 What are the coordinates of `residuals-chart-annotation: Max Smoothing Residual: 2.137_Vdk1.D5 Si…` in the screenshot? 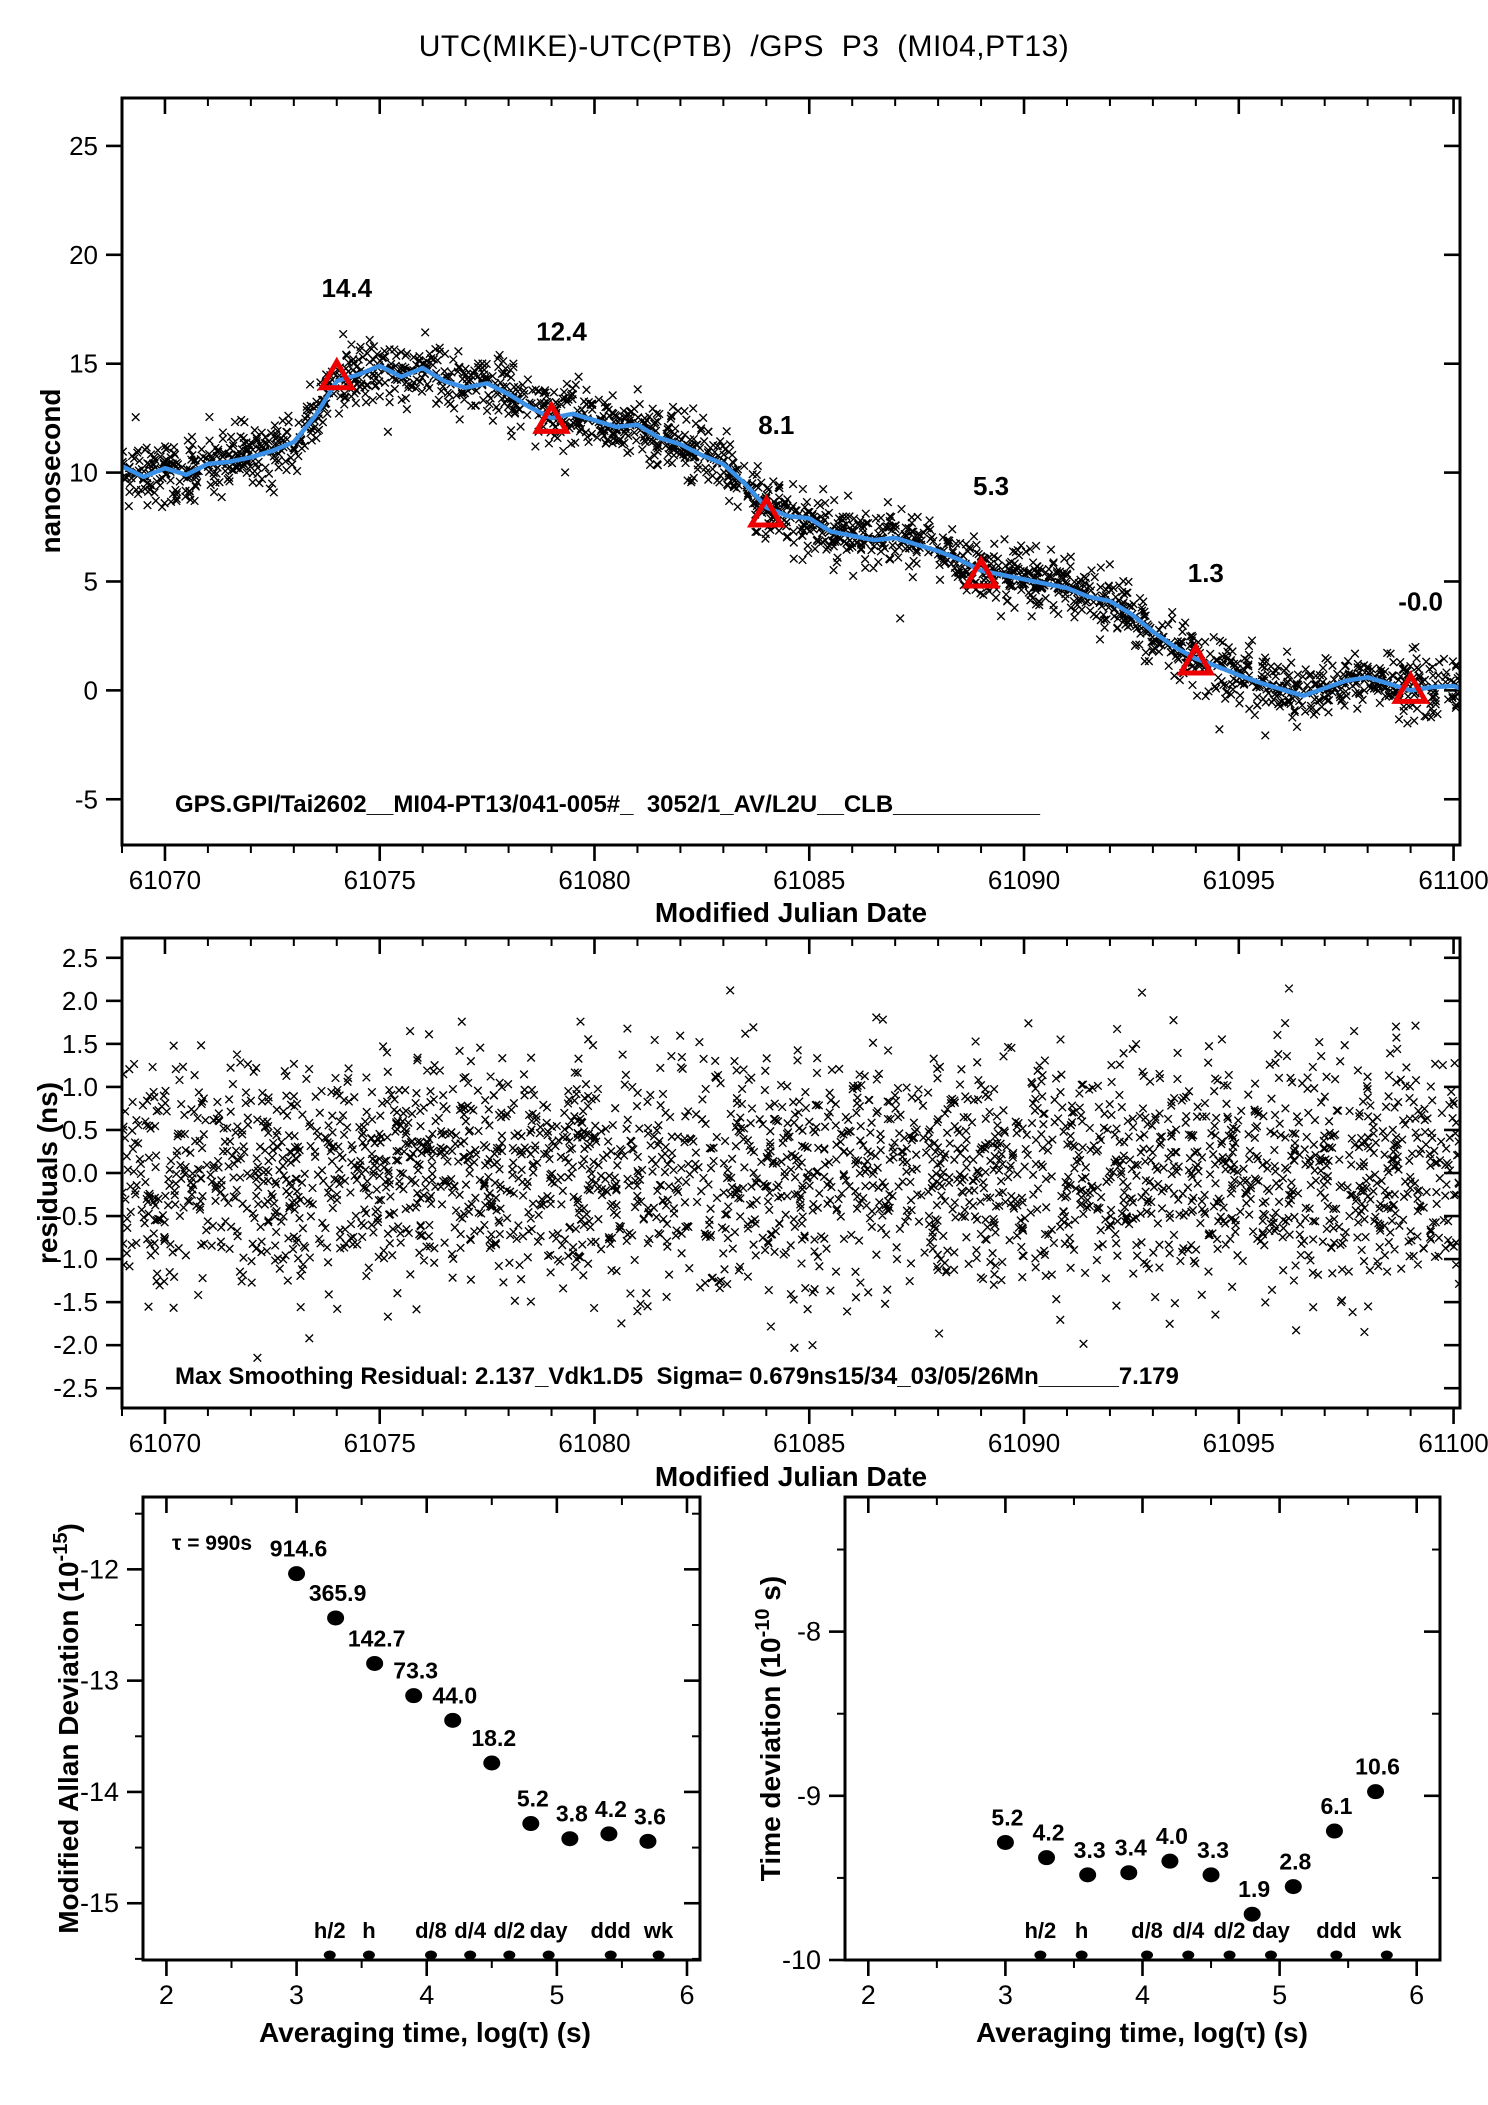 It's located at (677, 1376).